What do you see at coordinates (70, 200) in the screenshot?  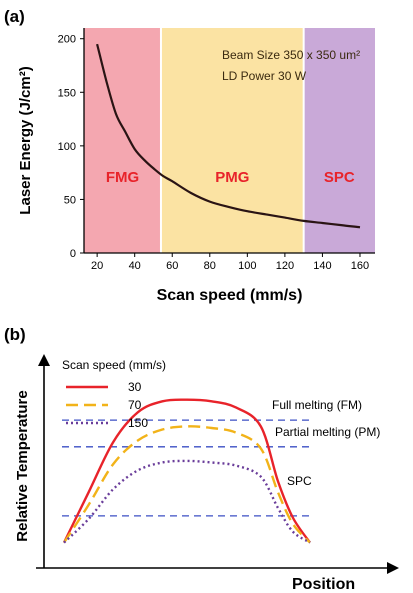 I see `y-tick-label: 50` at bounding box center [70, 200].